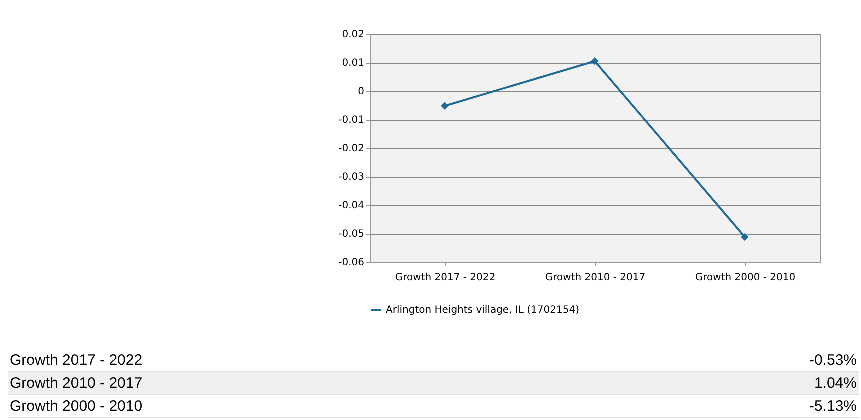 Image resolution: width=861 pixels, height=420 pixels. What do you see at coordinates (742, 360) in the screenshot?
I see `text: -0.53%` at bounding box center [742, 360].